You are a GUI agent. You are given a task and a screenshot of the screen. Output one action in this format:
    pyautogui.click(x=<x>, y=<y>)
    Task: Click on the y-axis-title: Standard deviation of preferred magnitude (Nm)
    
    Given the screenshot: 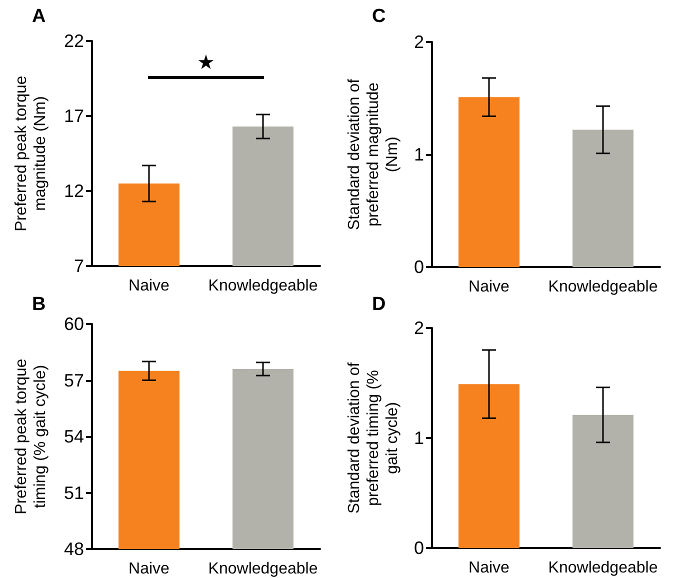 What is the action you would take?
    pyautogui.click(x=373, y=154)
    